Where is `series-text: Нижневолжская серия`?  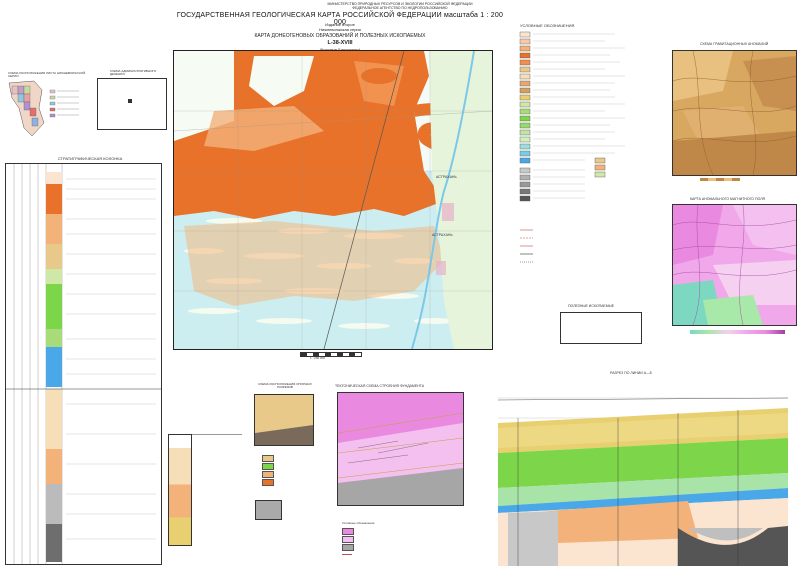
series-text: Нижневолжская серия is located at coordinates (340, 29).